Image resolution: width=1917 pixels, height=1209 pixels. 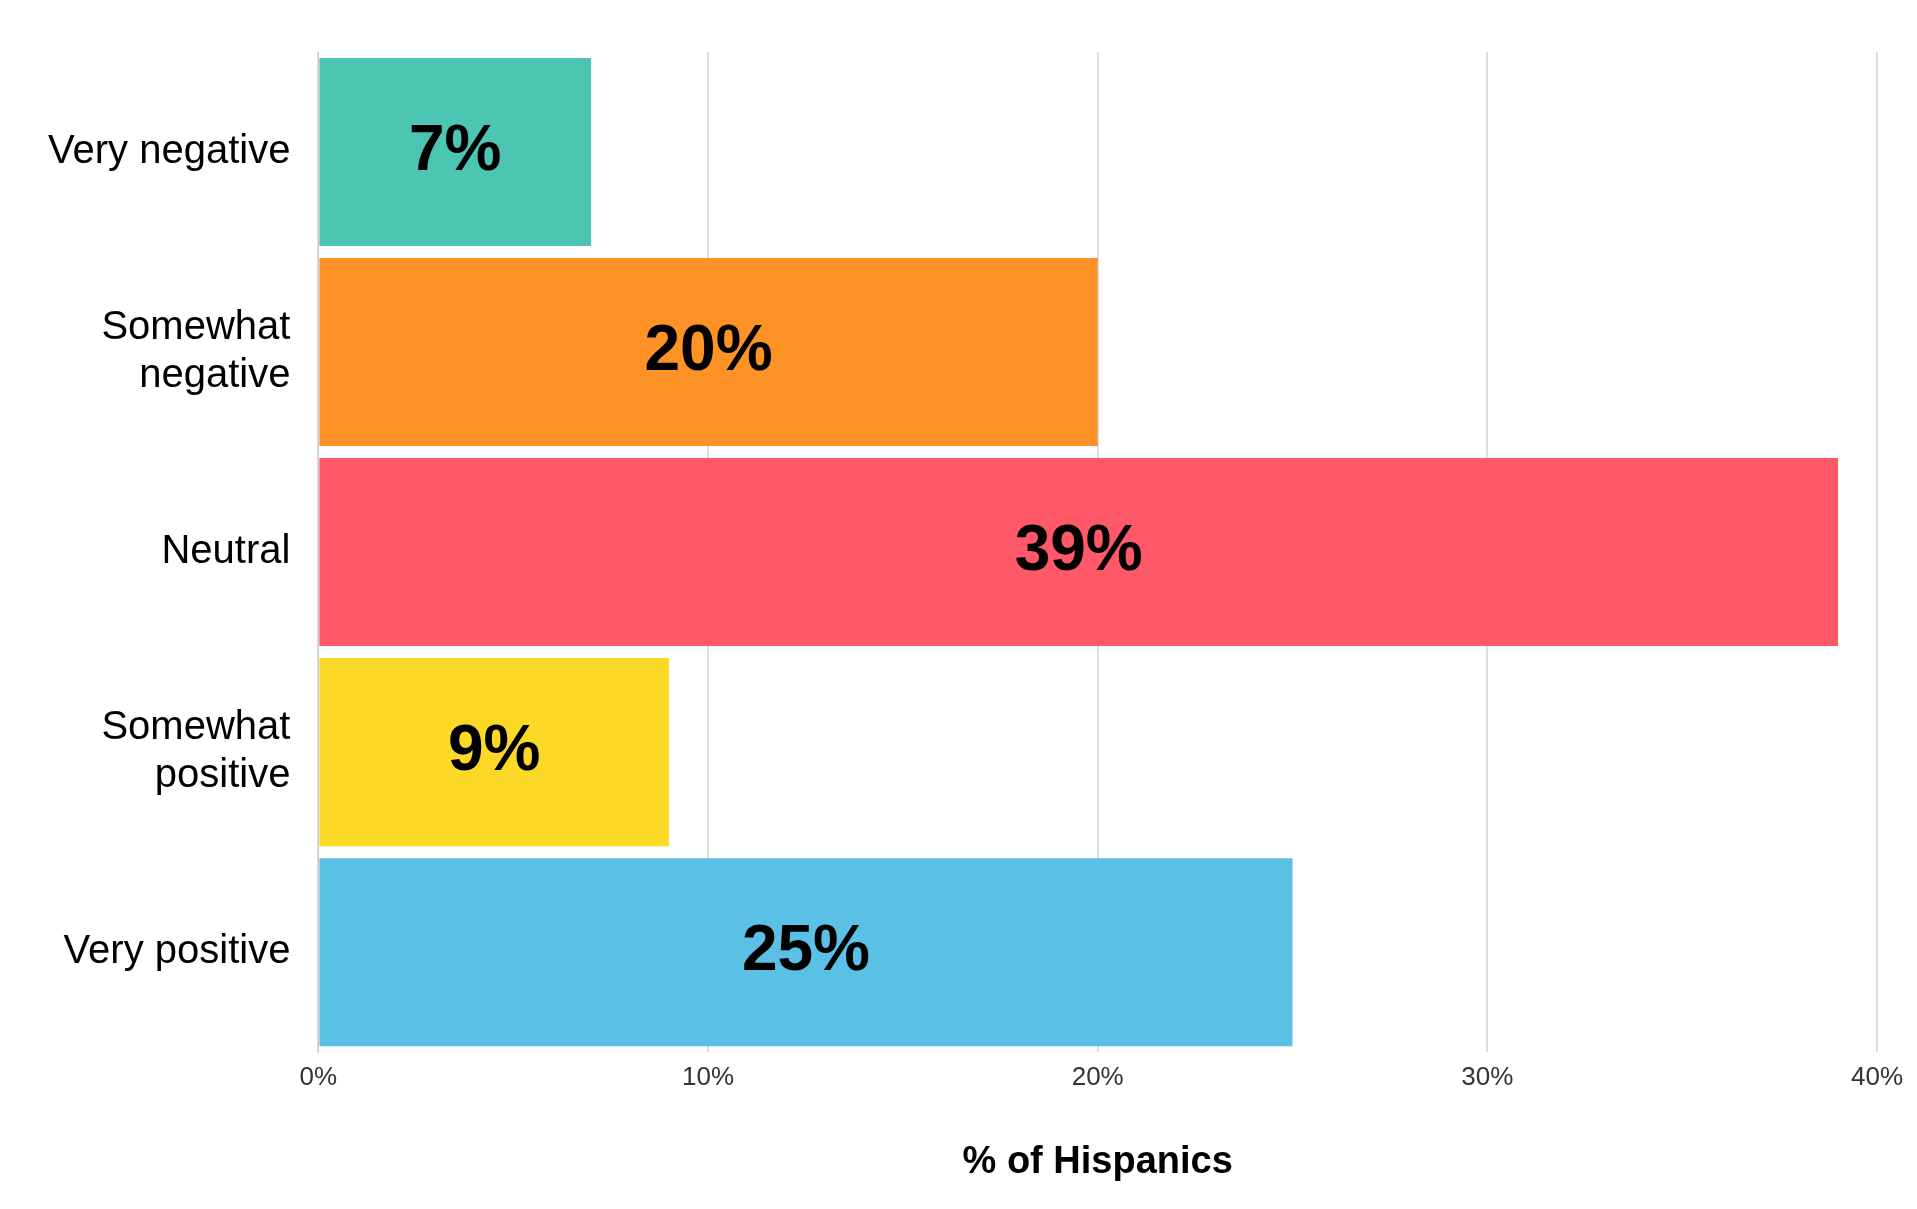 I want to click on data-label: 20%, so click(x=708, y=347).